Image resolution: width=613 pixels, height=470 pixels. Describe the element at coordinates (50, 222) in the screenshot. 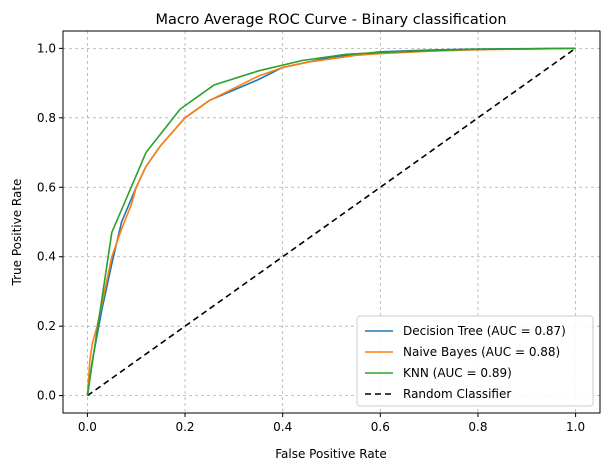

I see `y-axis-ticks: 0.0 0.2 0.4 0.6 0.8 1.0` at that location.